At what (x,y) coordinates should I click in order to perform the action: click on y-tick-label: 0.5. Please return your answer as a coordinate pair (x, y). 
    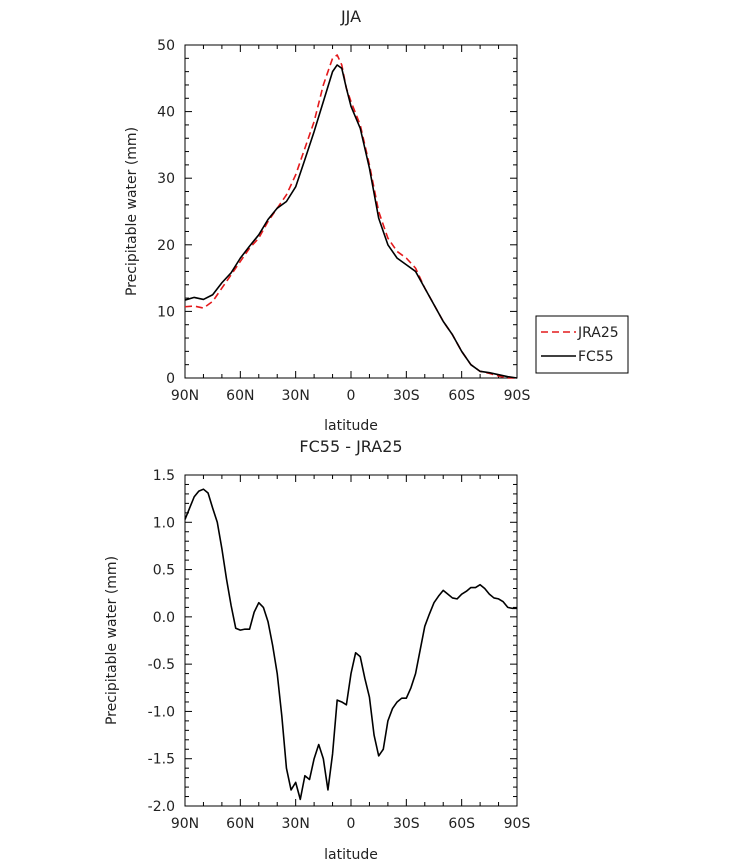
    Looking at the image, I should click on (164, 571).